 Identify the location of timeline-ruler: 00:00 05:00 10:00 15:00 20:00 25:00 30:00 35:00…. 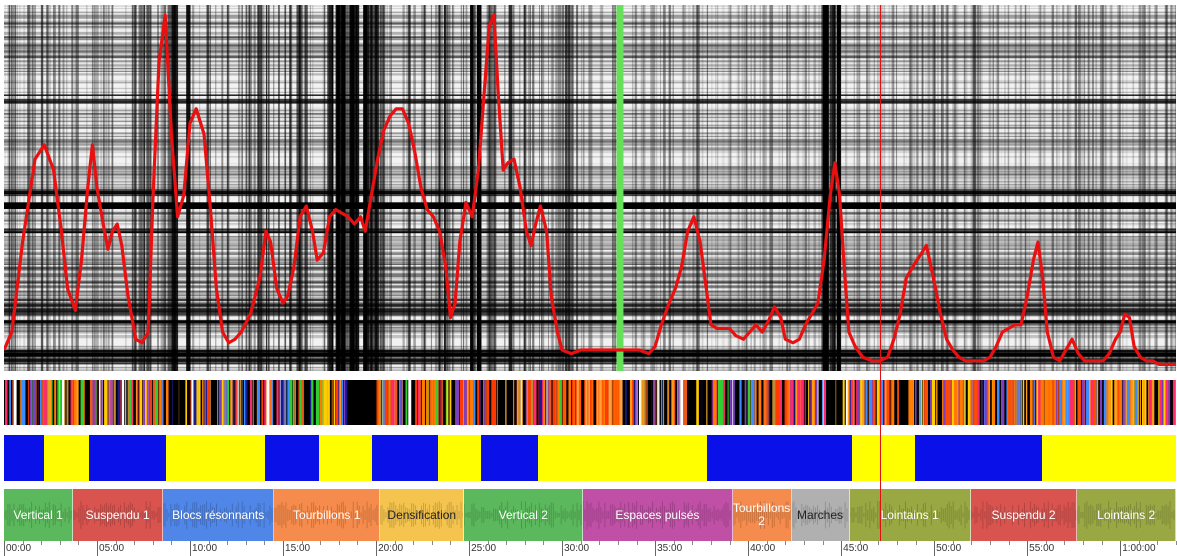
(590, 548).